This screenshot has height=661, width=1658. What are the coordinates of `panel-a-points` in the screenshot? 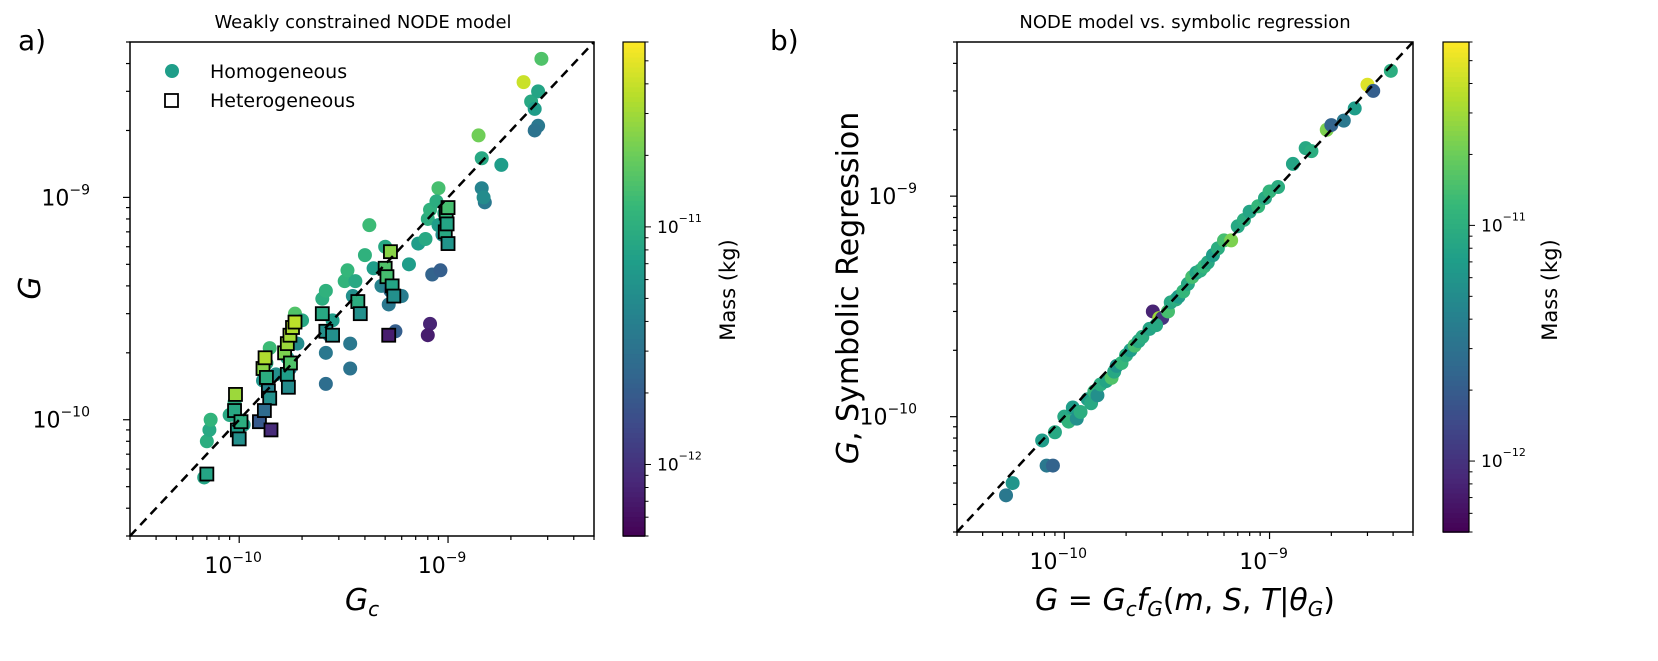 It's located at (373, 268).